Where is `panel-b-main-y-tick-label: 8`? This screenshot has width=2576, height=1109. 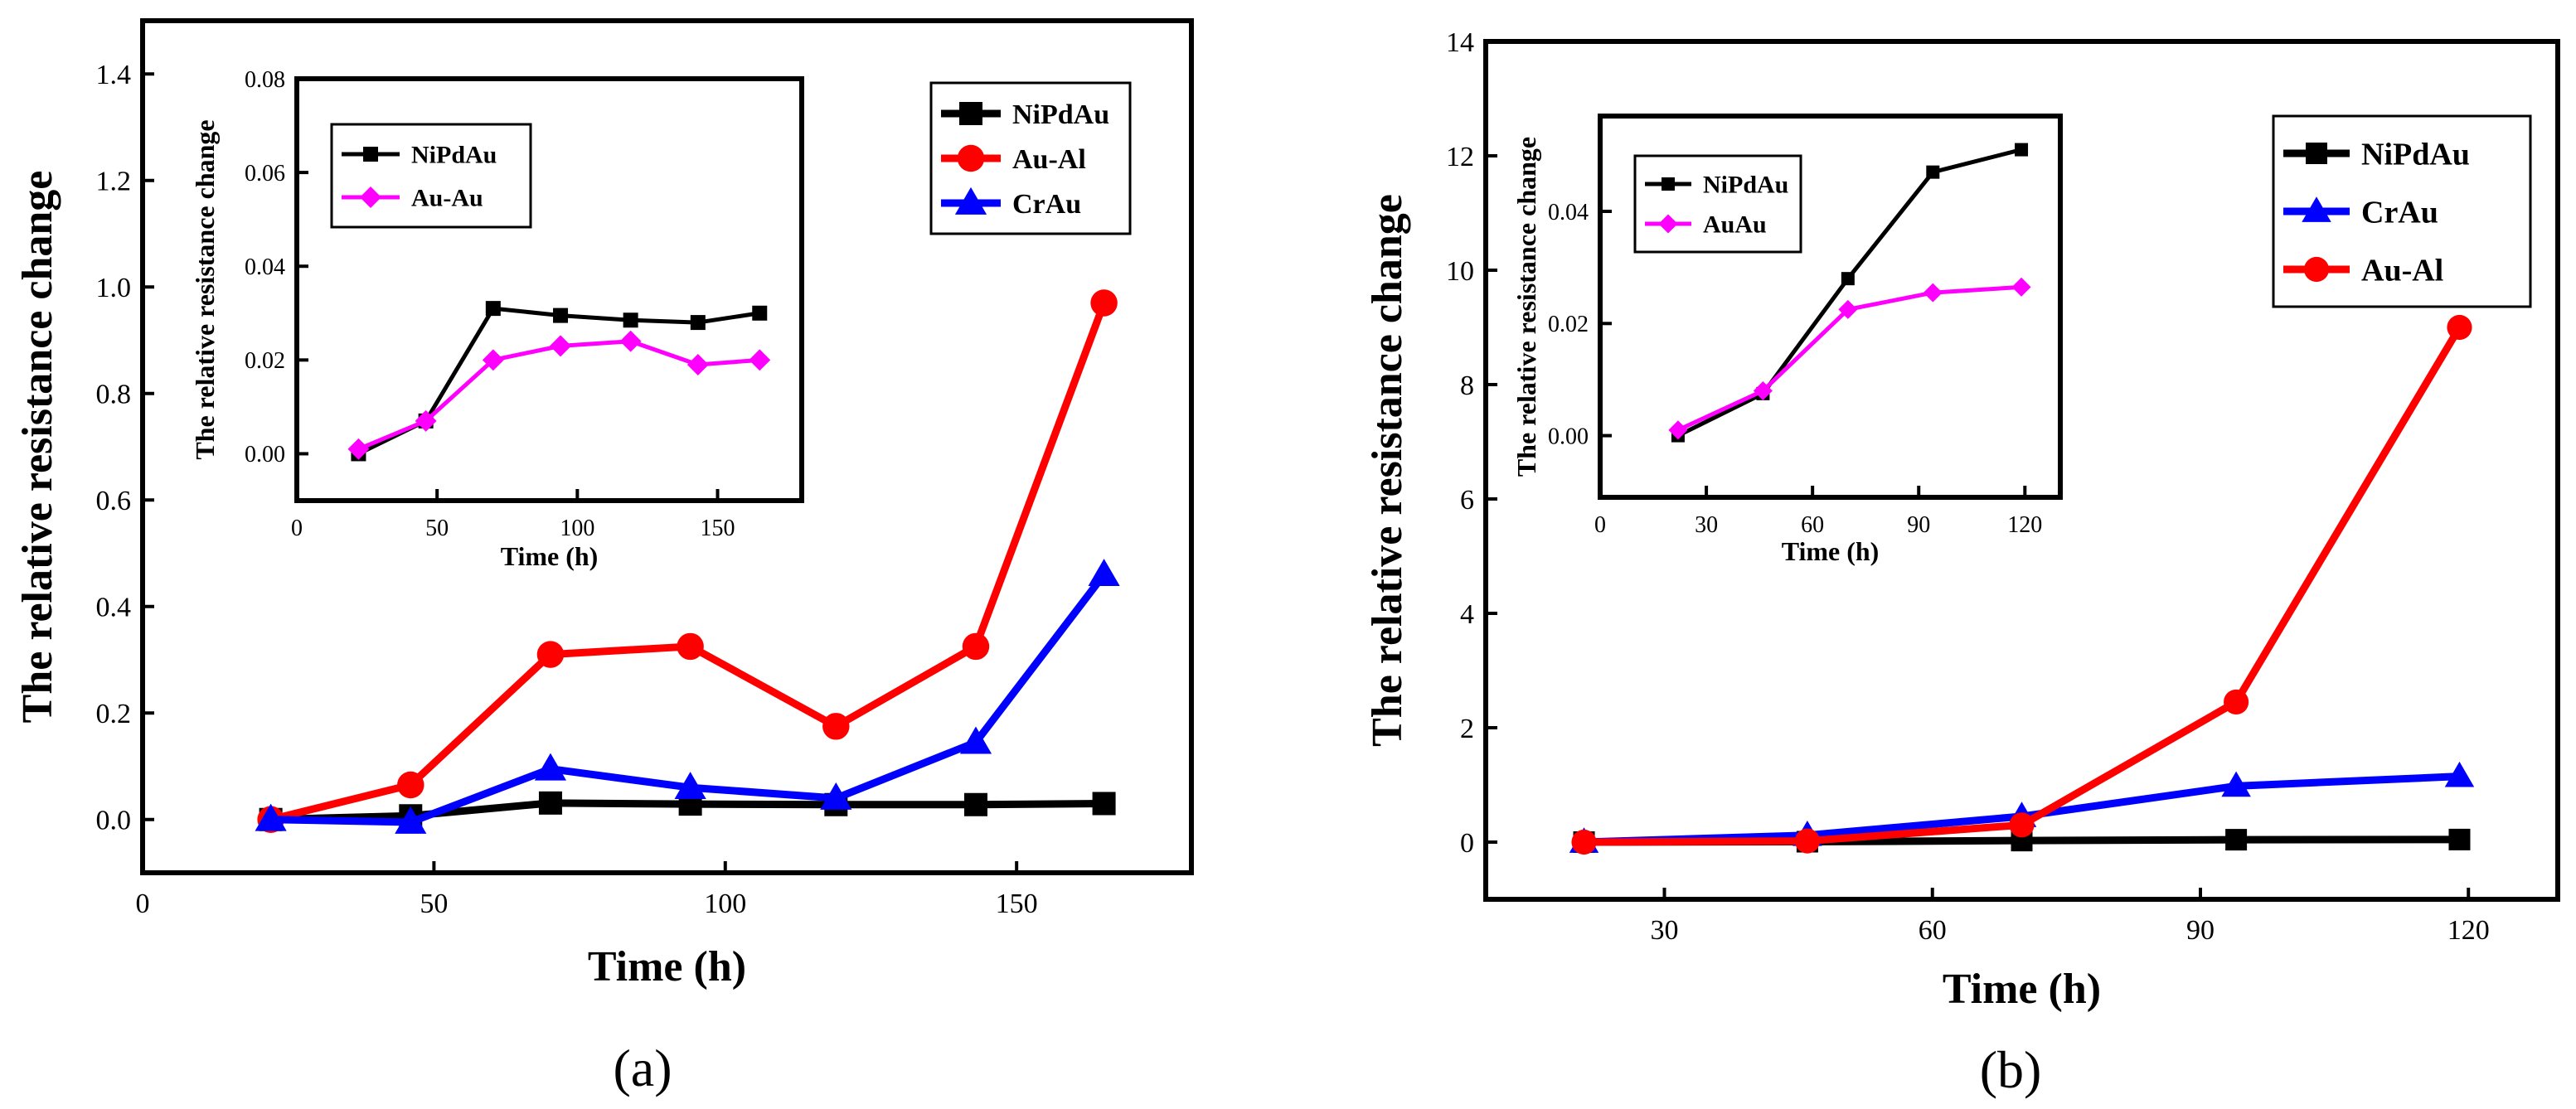 panel-b-main-y-tick-label: 8 is located at coordinates (1467, 385).